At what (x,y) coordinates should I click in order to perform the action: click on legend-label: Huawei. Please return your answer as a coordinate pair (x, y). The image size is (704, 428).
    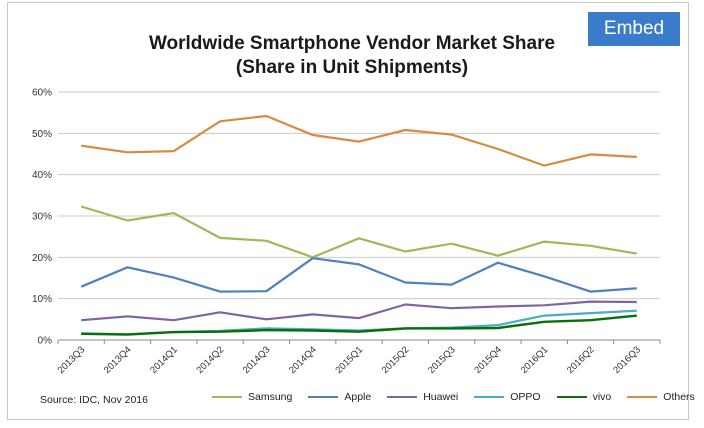
    Looking at the image, I should click on (441, 397).